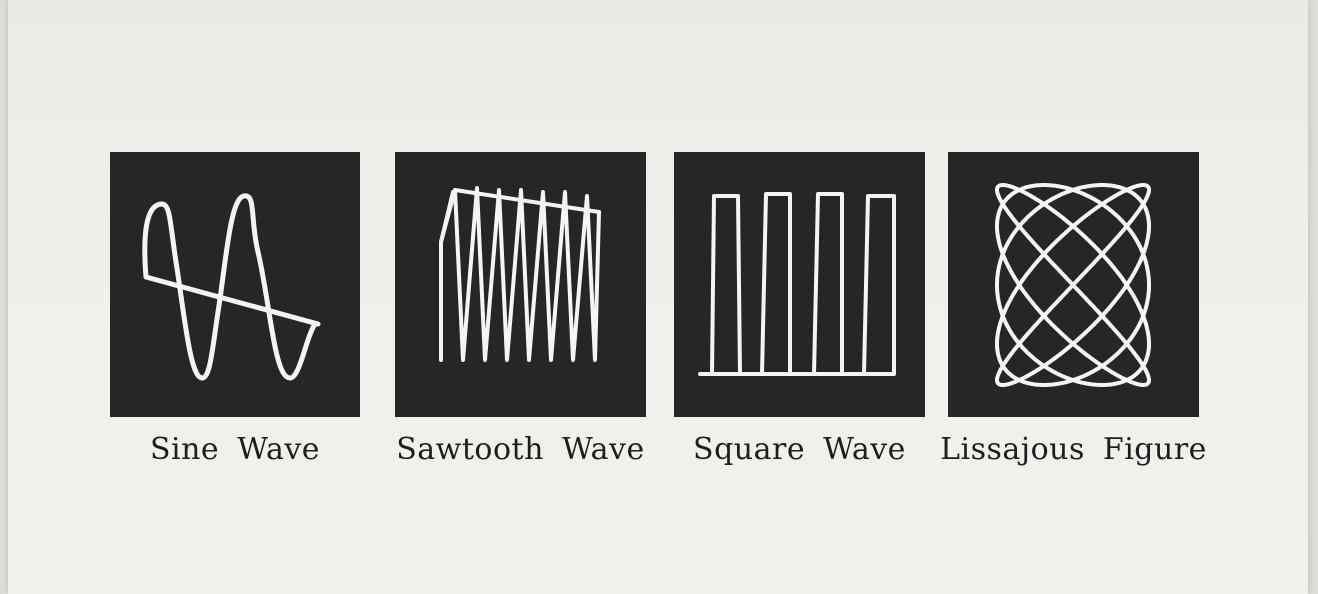 The image size is (1318, 594). Describe the element at coordinates (797, 284) in the screenshot. I see `square-wave-icon` at that location.